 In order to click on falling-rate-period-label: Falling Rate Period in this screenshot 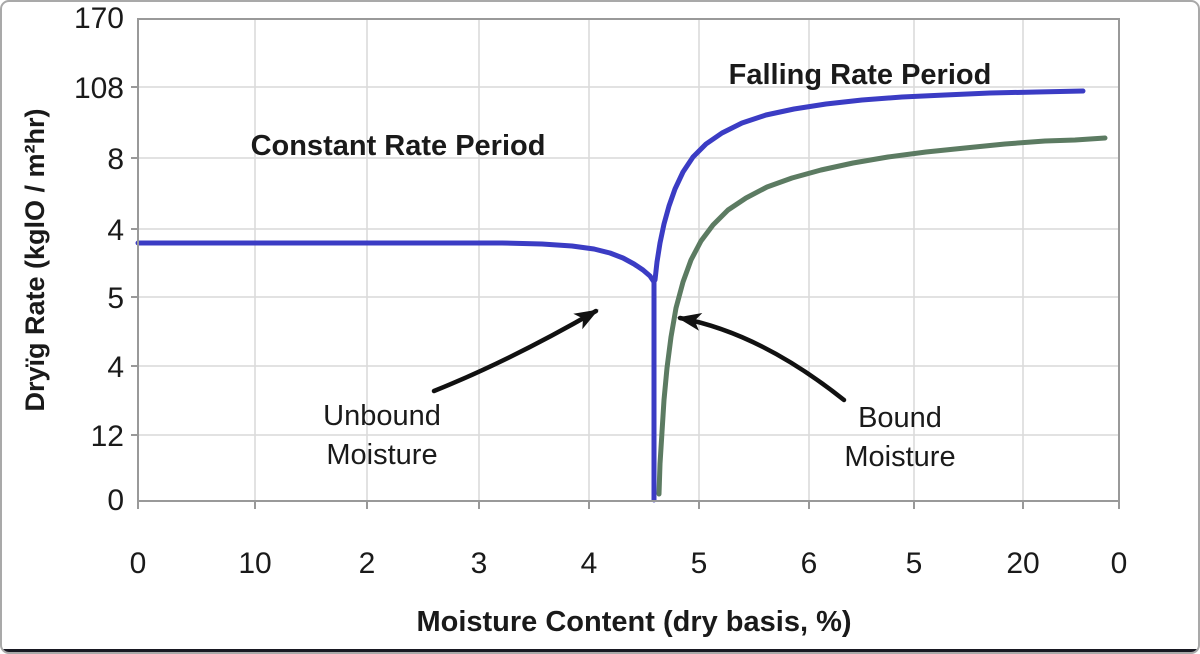, I will do `click(860, 75)`.